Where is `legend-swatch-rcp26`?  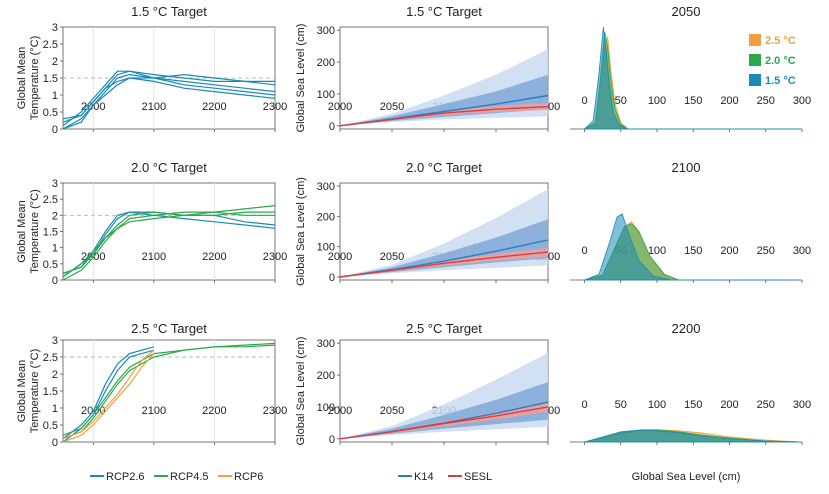 legend-swatch-rcp26 is located at coordinates (755, 80).